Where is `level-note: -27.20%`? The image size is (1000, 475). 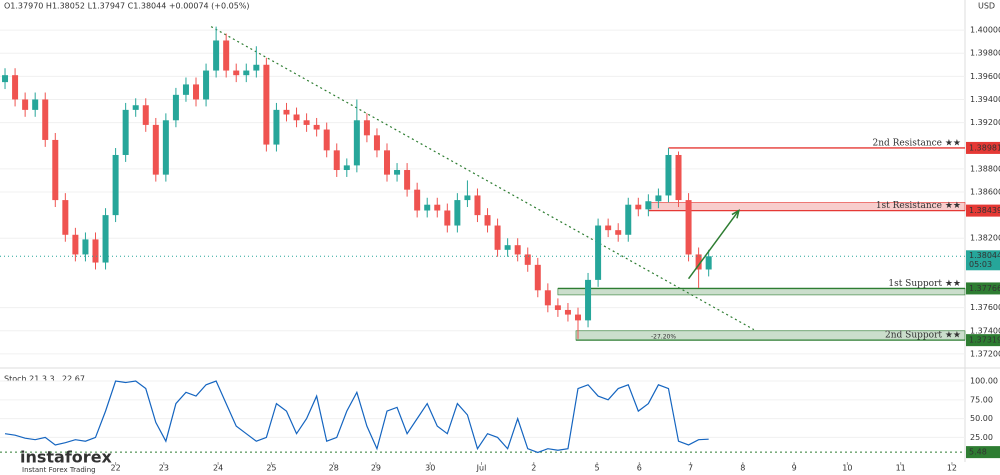 level-note: -27.20% is located at coordinates (663, 337).